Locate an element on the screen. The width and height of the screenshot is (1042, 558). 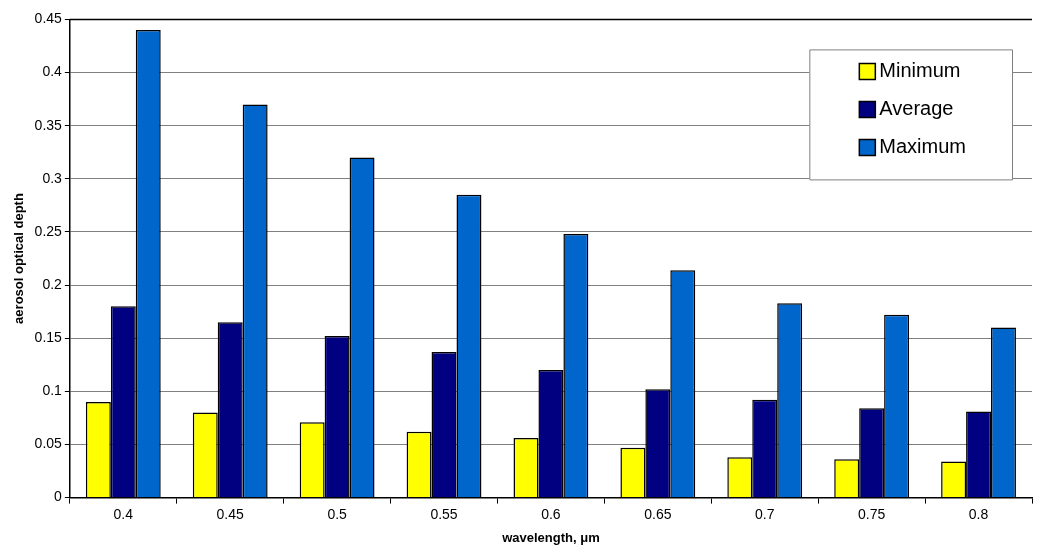
y-tick-label: 0.2 is located at coordinates (52, 283).